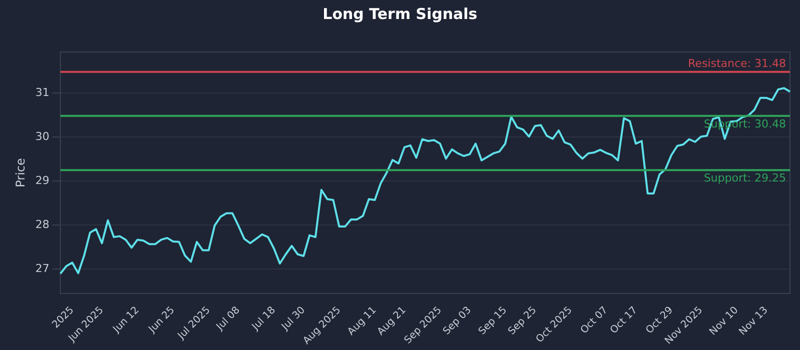 This screenshot has height=350, width=800. I want to click on y-tick-label: 27, so click(42, 269).